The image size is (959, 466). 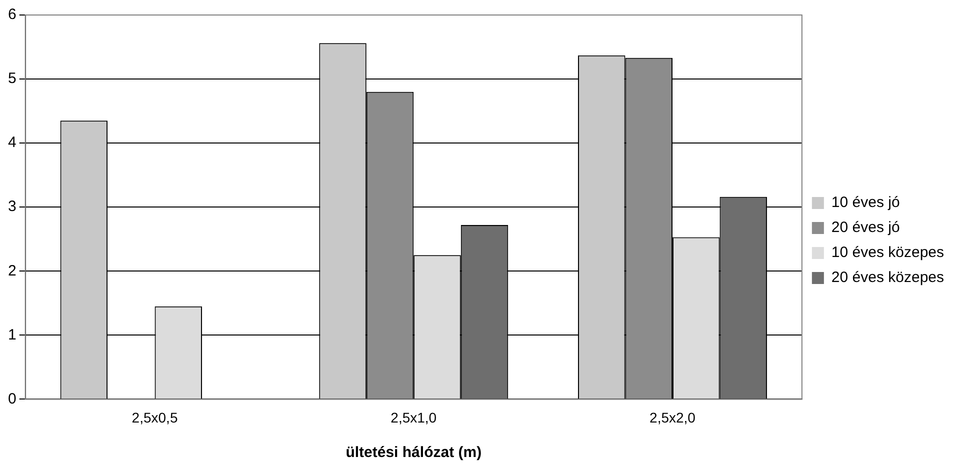 I want to click on y-tick-label: 3, so click(x=12, y=207).